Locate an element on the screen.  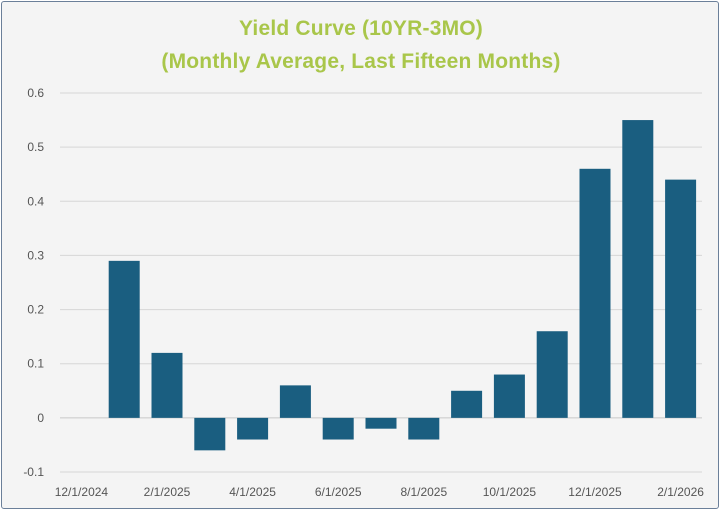
x-tick-label: 8/1/2025 is located at coordinates (423, 492).